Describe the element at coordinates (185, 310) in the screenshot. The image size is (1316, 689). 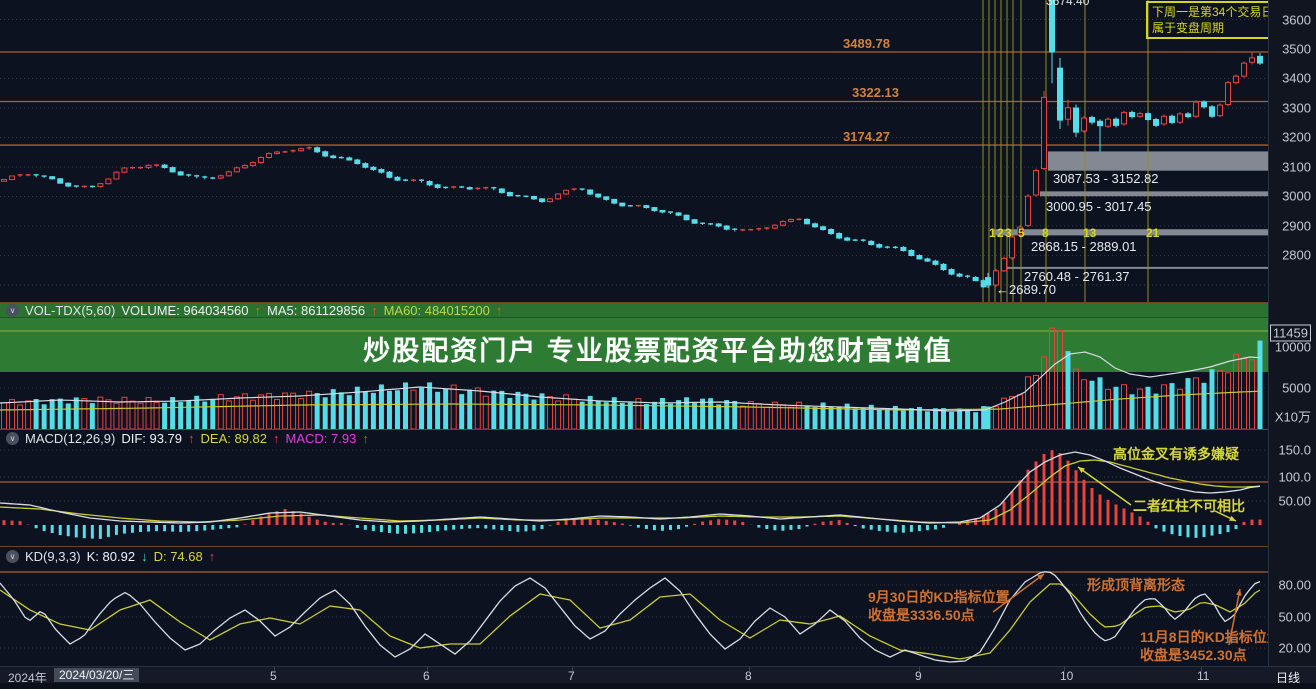
I see `volume-value: VOLUME: 964034560` at that location.